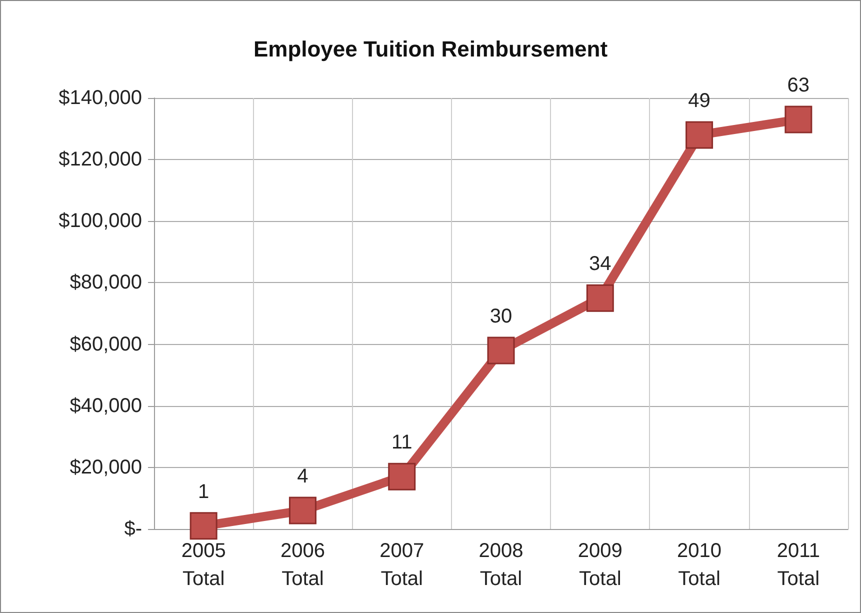 This screenshot has width=861, height=613. I want to click on y-tick-label: $100,000, so click(100, 221).